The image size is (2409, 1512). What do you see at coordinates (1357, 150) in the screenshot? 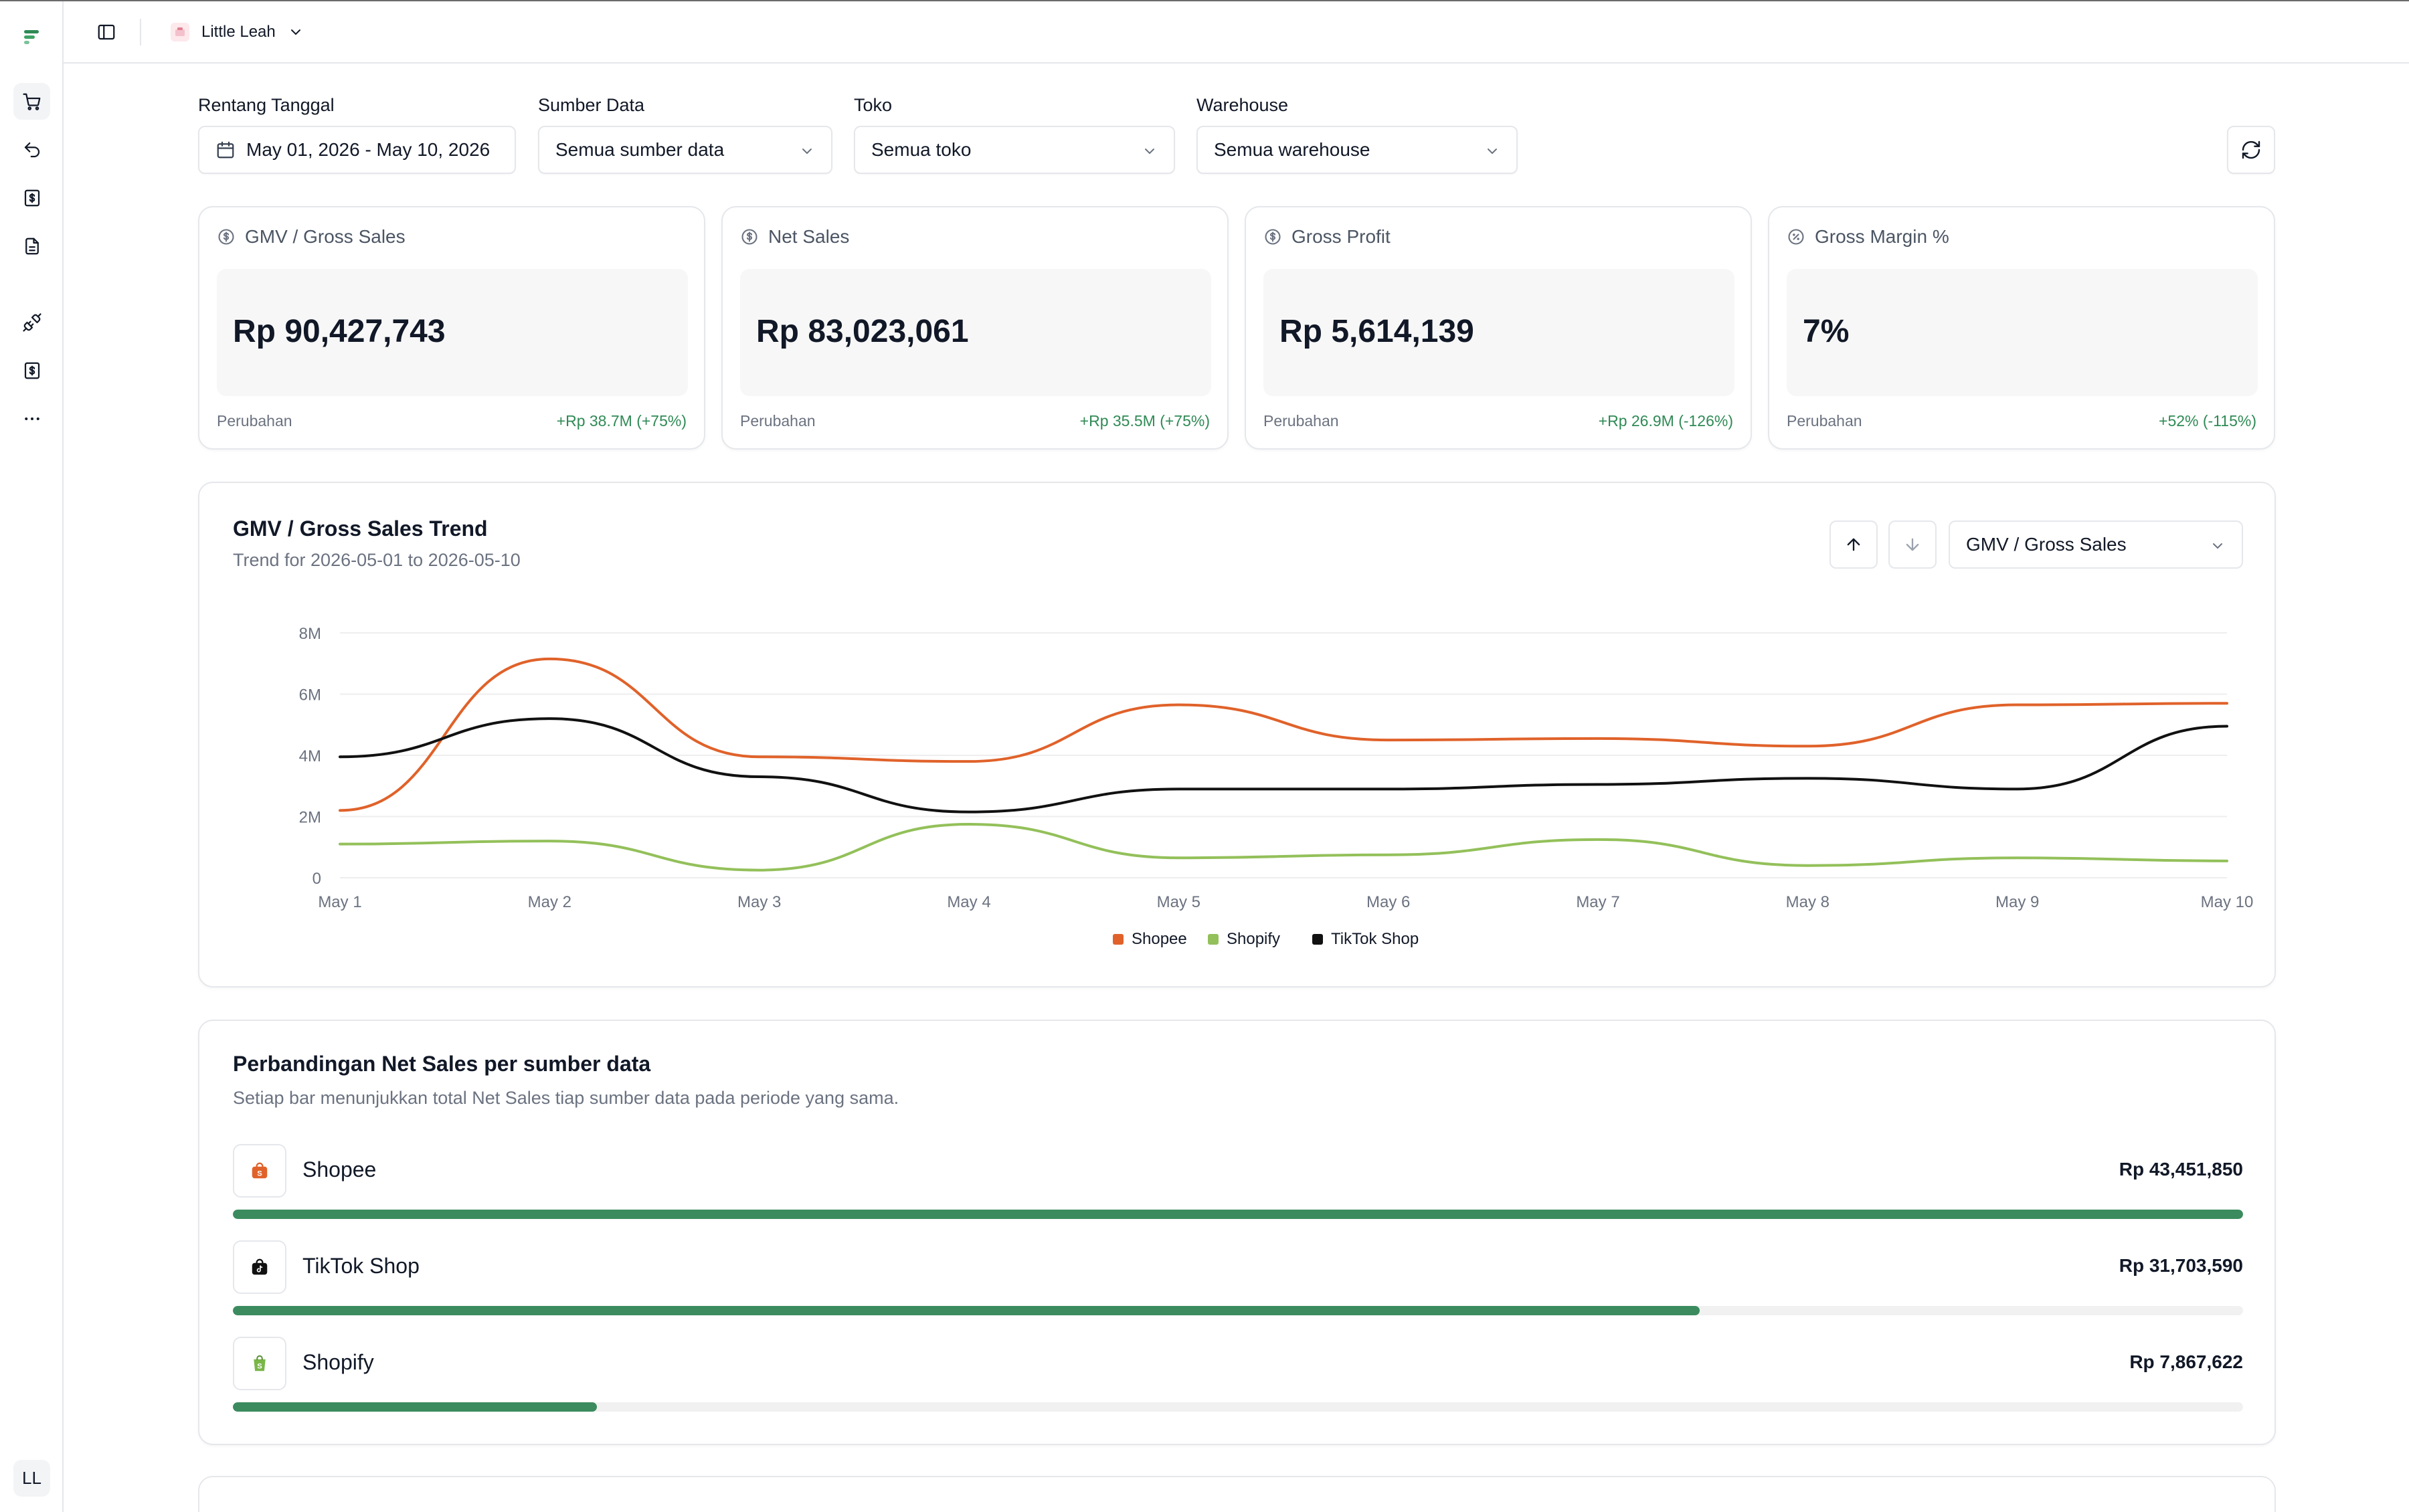
I see `warehouse-select: Semua warehouse` at bounding box center [1357, 150].